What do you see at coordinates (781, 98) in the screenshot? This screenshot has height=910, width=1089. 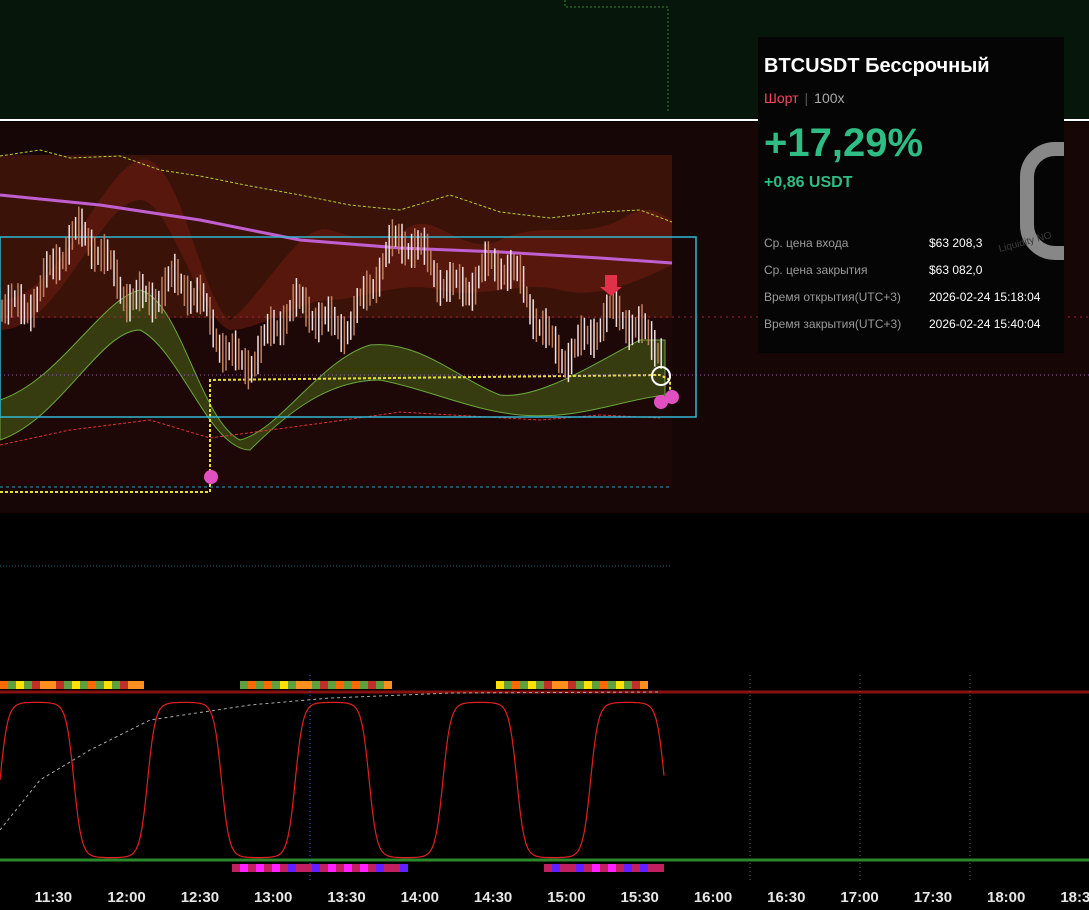 I see `side: Шорт` at bounding box center [781, 98].